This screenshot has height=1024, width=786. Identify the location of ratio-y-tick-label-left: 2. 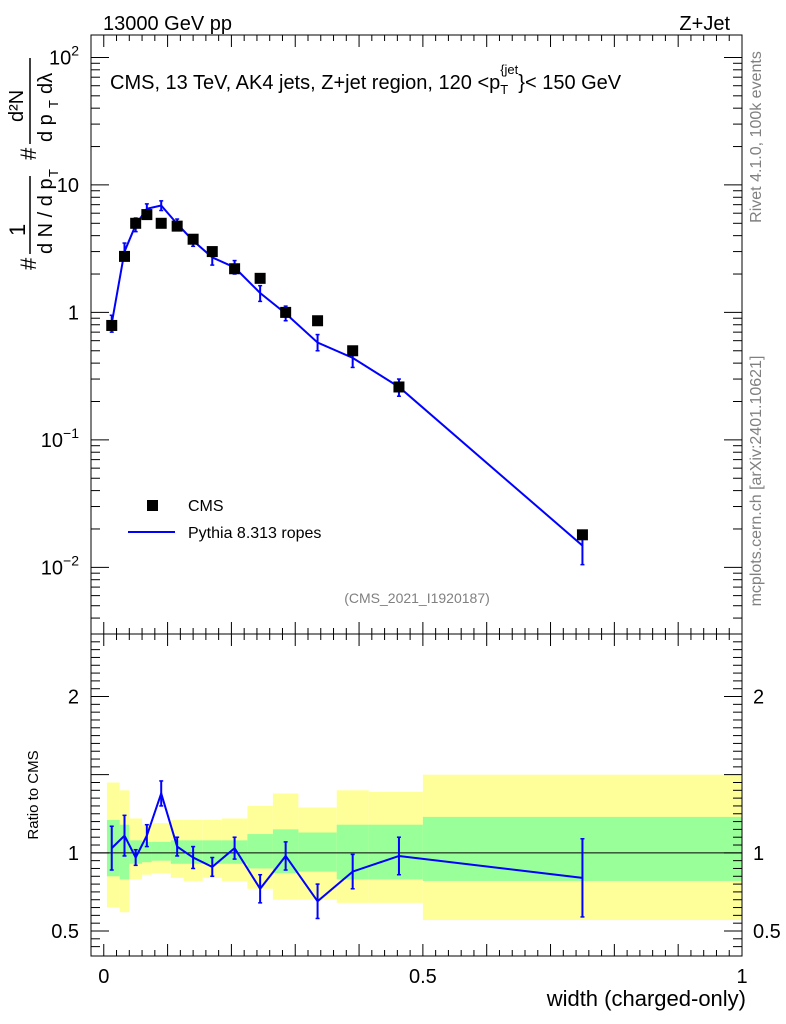
(73, 698).